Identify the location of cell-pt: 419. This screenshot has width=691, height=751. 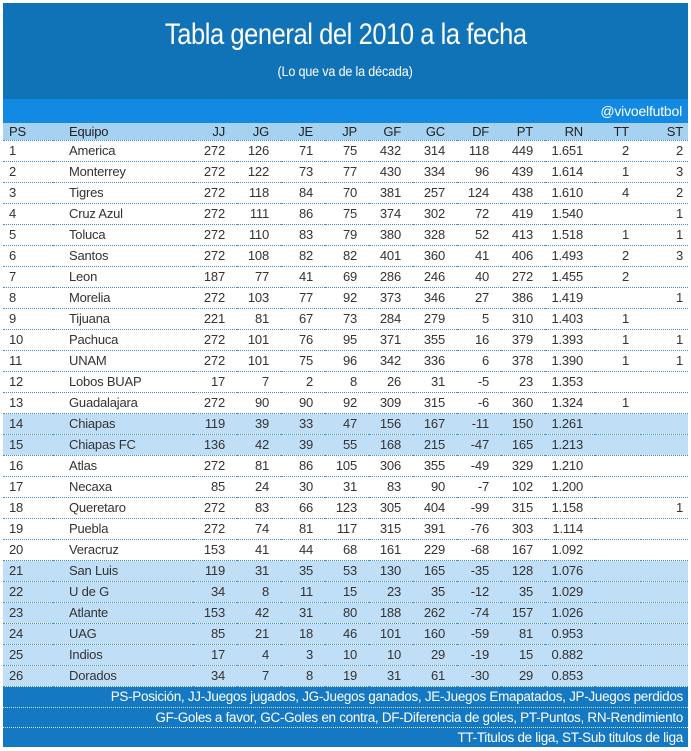
(523, 214).